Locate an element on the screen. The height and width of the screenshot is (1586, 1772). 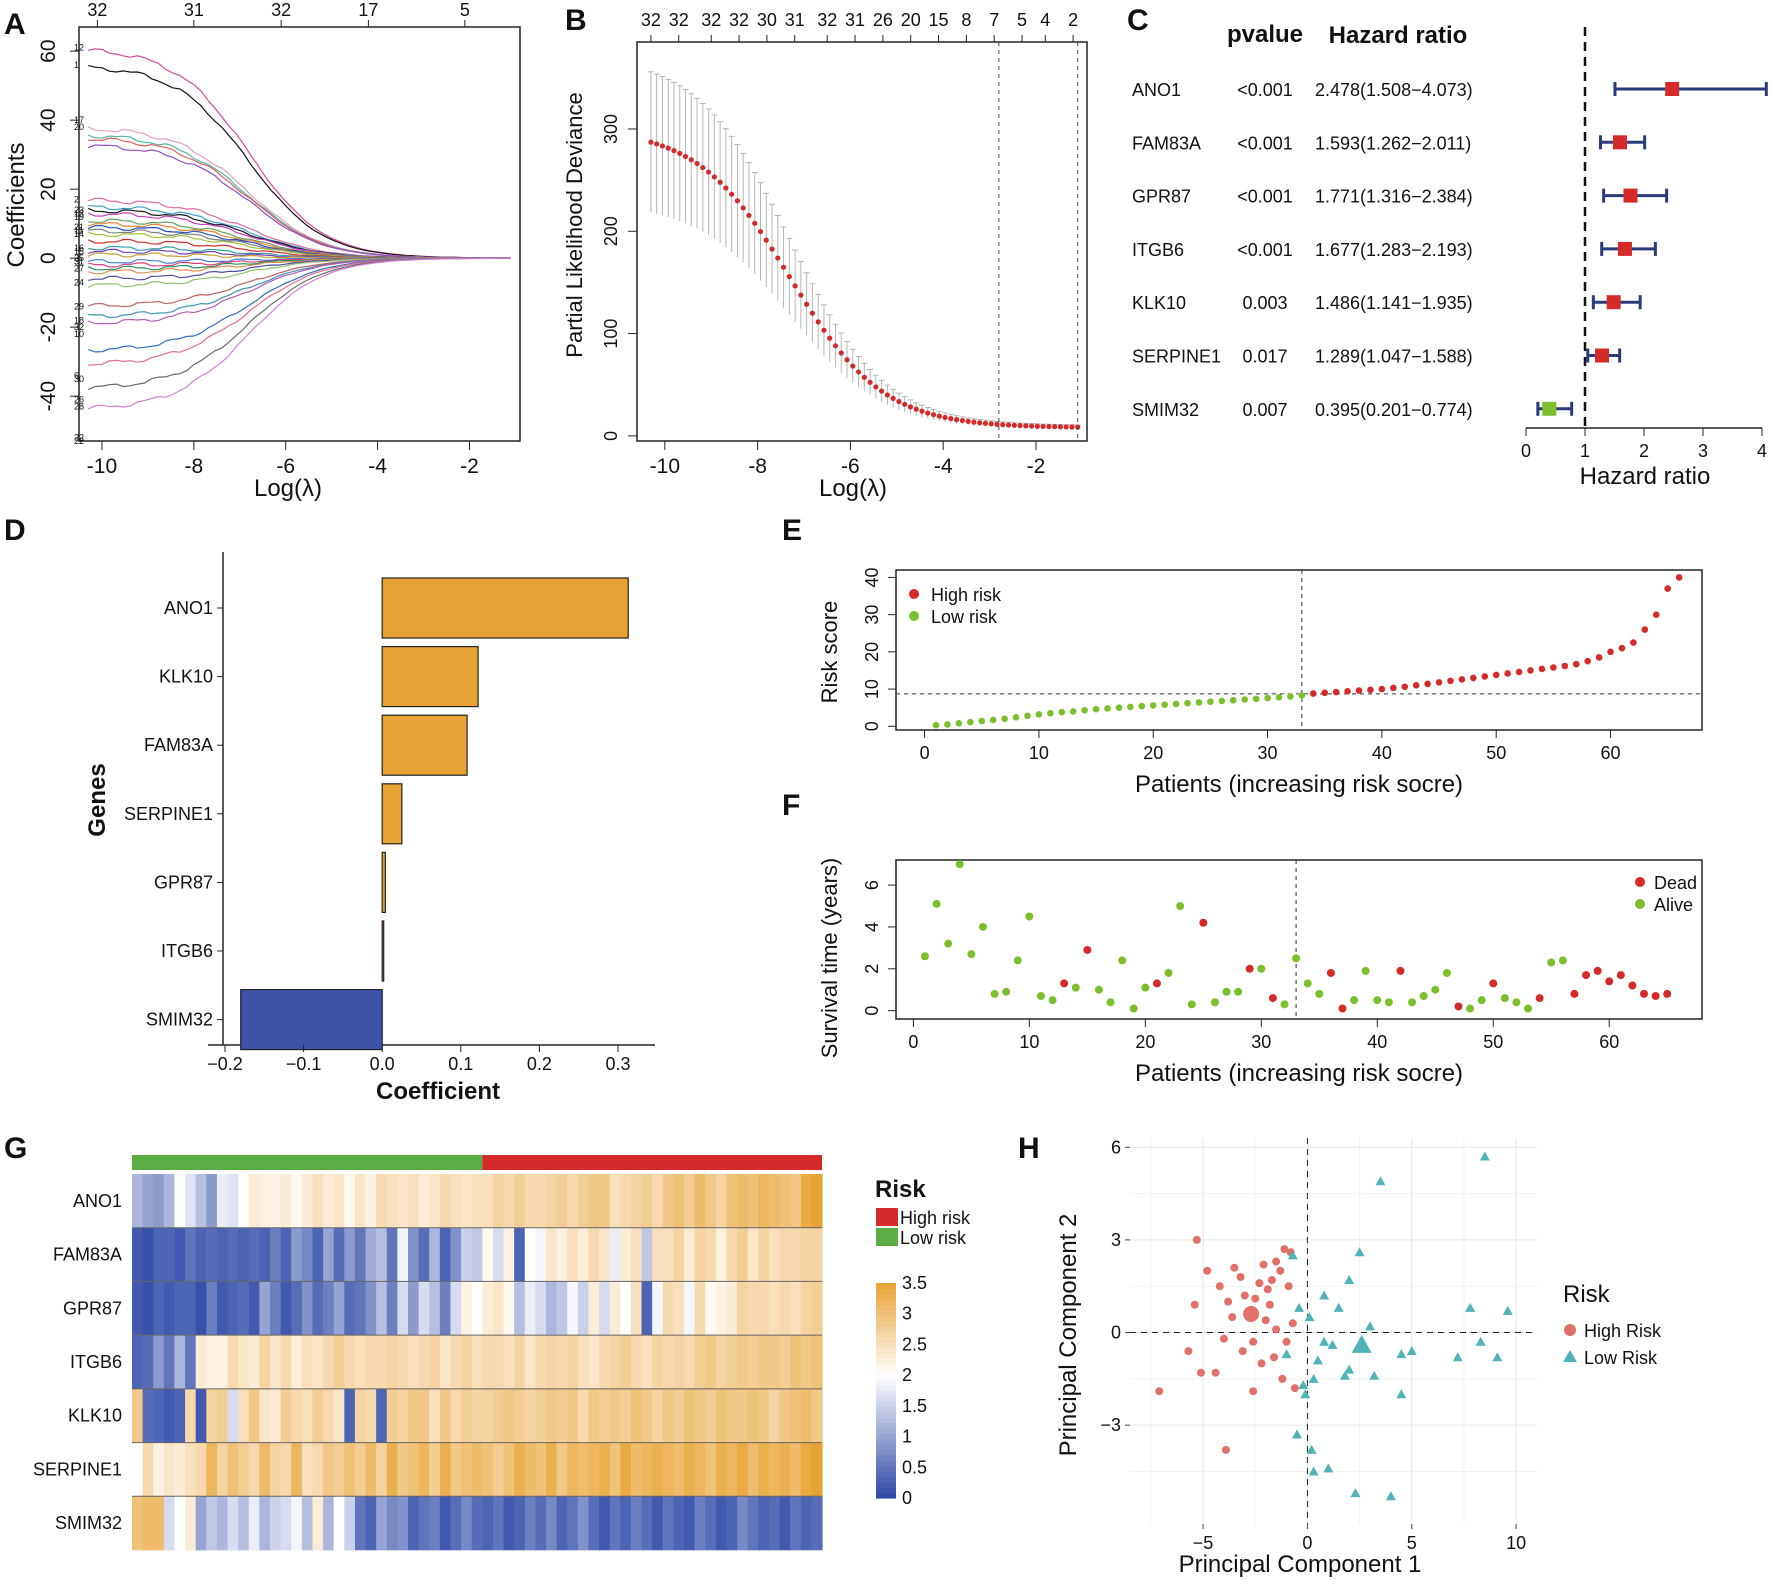
panel-c-hr-text: 2.478(1.508−4.073) is located at coordinates (1394, 90).